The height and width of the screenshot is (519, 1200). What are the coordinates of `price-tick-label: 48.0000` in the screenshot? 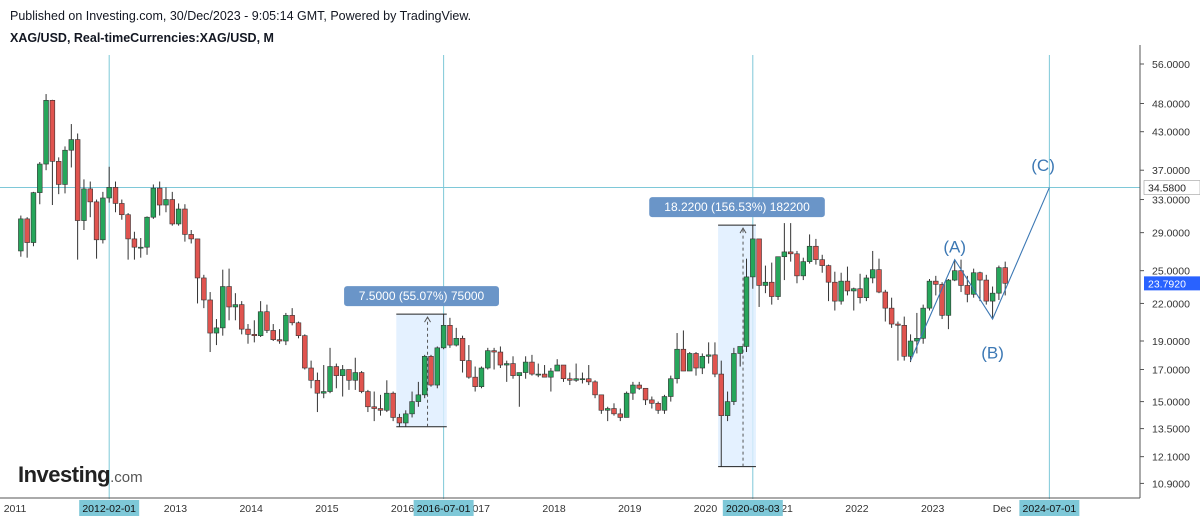 It's located at (1171, 104).